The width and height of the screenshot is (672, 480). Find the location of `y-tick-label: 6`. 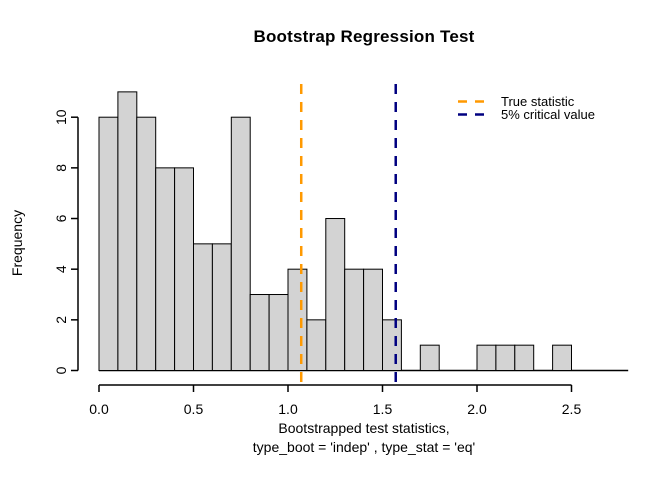

y-tick-label: 6 is located at coordinates (61, 218).